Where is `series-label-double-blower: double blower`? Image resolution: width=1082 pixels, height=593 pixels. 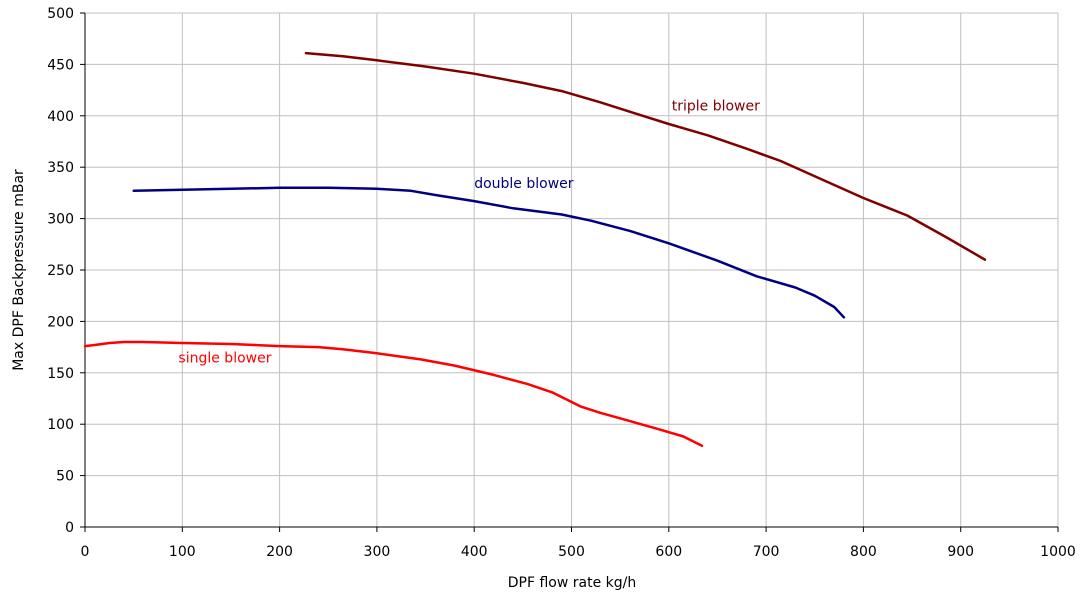
series-label-double-blower: double blower is located at coordinates (524, 184).